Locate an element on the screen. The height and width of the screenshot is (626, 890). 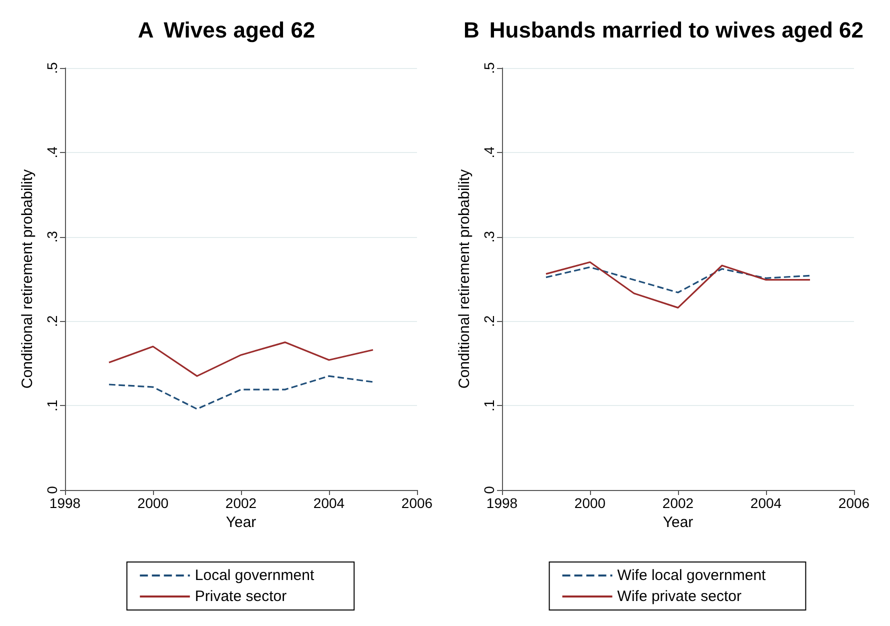
chart-title: B Husbands married to wives aged 62 is located at coordinates (663, 30).